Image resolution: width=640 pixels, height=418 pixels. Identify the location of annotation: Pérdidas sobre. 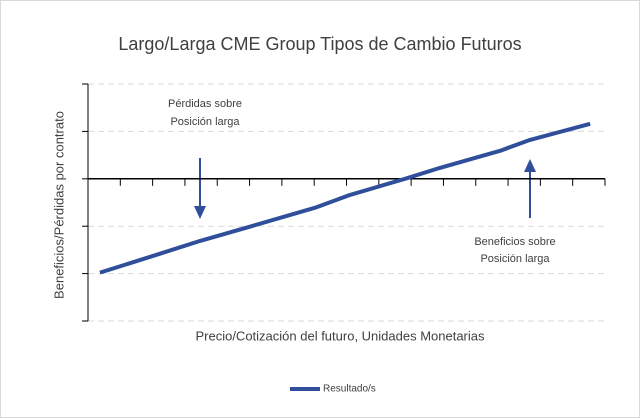
(205, 104).